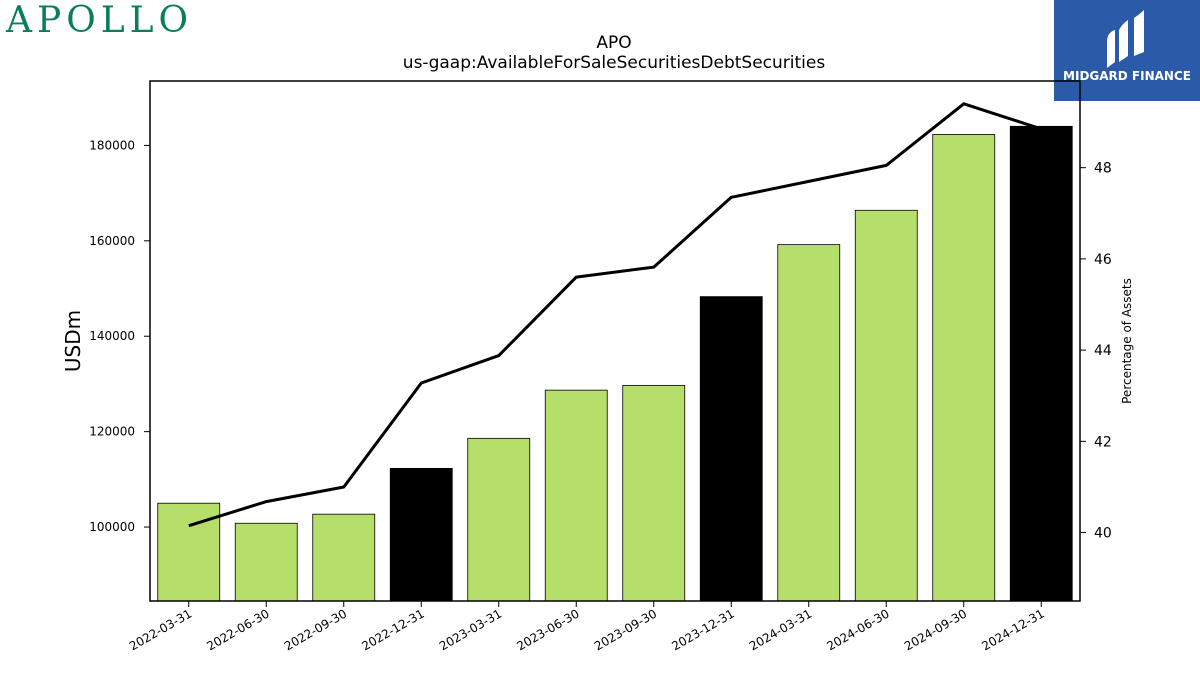 The image size is (1200, 675). I want to click on x-tick-label: 2024-06-30, so click(857, 629).